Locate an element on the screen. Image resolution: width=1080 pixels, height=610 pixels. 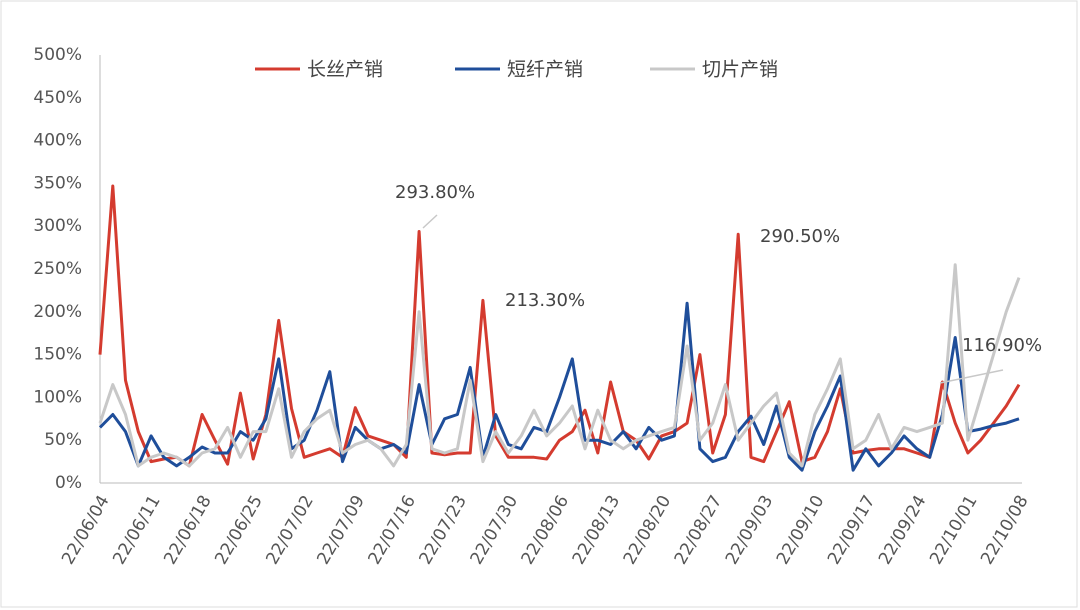
y-tick-label: 250% is located at coordinates (57, 269).